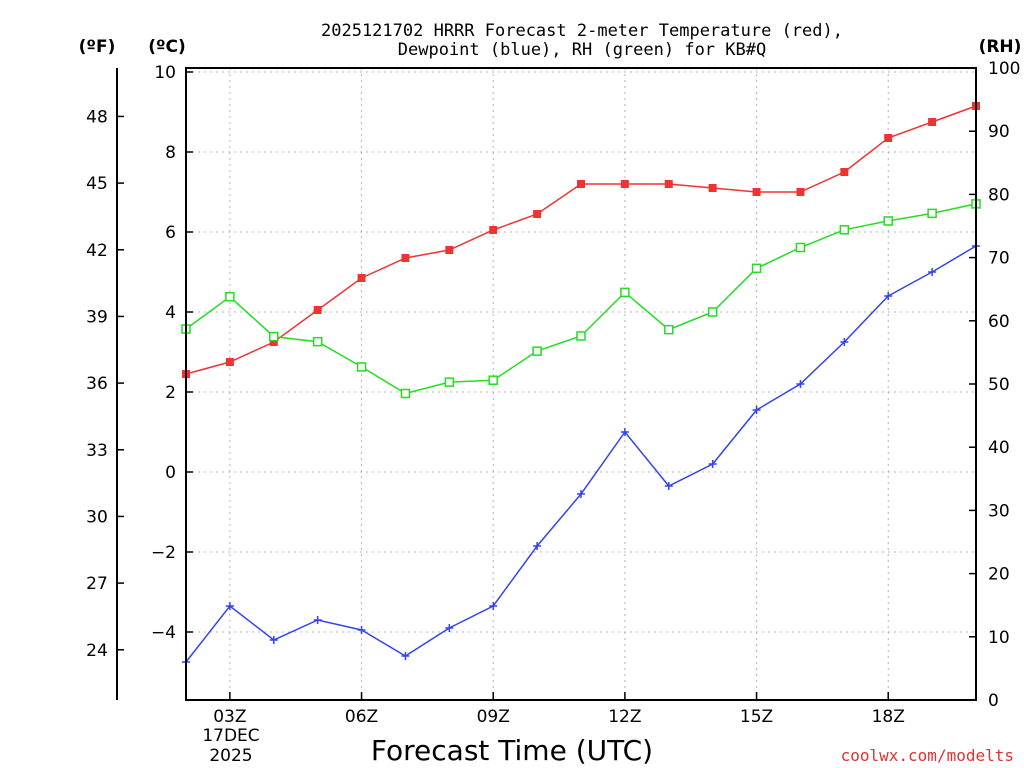  Describe the element at coordinates (1000, 47) in the screenshot. I see `rh-unit-label: (RH)` at that location.